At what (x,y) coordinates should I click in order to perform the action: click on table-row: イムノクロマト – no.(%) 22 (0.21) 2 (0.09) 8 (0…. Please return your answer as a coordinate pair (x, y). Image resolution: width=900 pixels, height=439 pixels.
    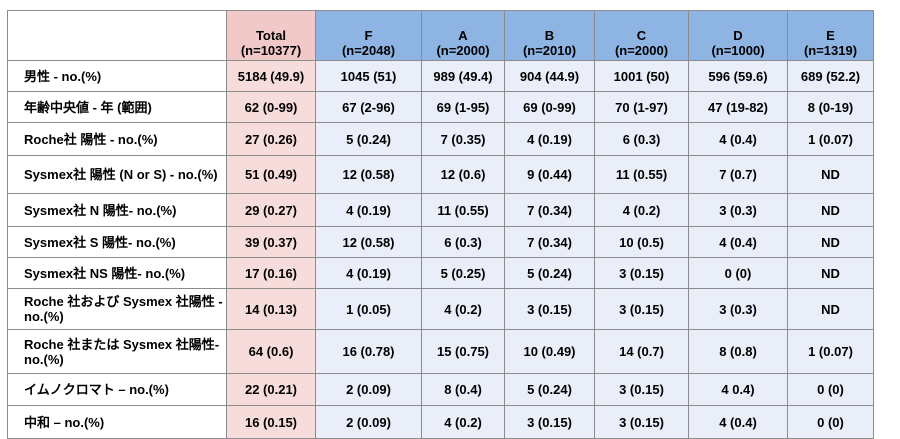
    Looking at the image, I should click on (440, 389).